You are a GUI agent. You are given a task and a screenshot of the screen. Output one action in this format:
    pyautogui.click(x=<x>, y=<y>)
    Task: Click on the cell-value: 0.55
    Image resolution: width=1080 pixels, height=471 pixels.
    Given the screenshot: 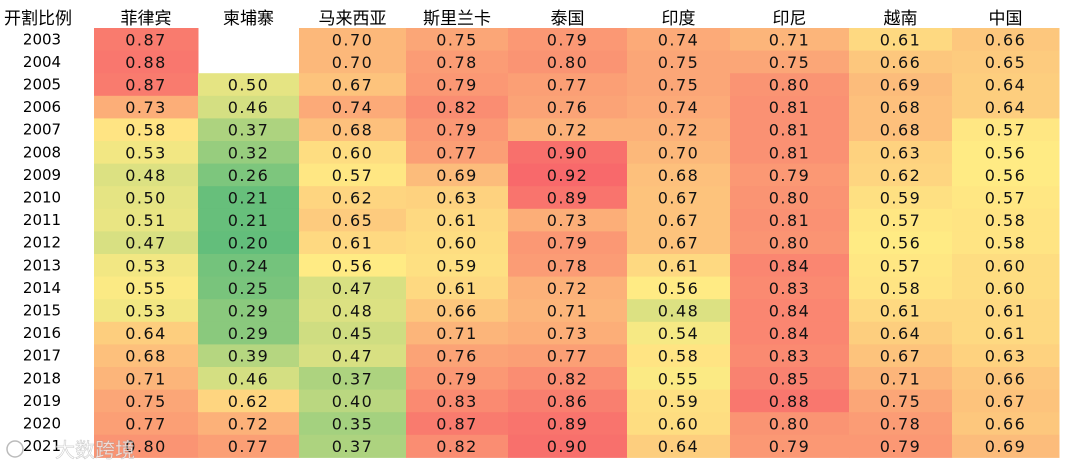 What is the action you would take?
    pyautogui.click(x=146, y=288)
    